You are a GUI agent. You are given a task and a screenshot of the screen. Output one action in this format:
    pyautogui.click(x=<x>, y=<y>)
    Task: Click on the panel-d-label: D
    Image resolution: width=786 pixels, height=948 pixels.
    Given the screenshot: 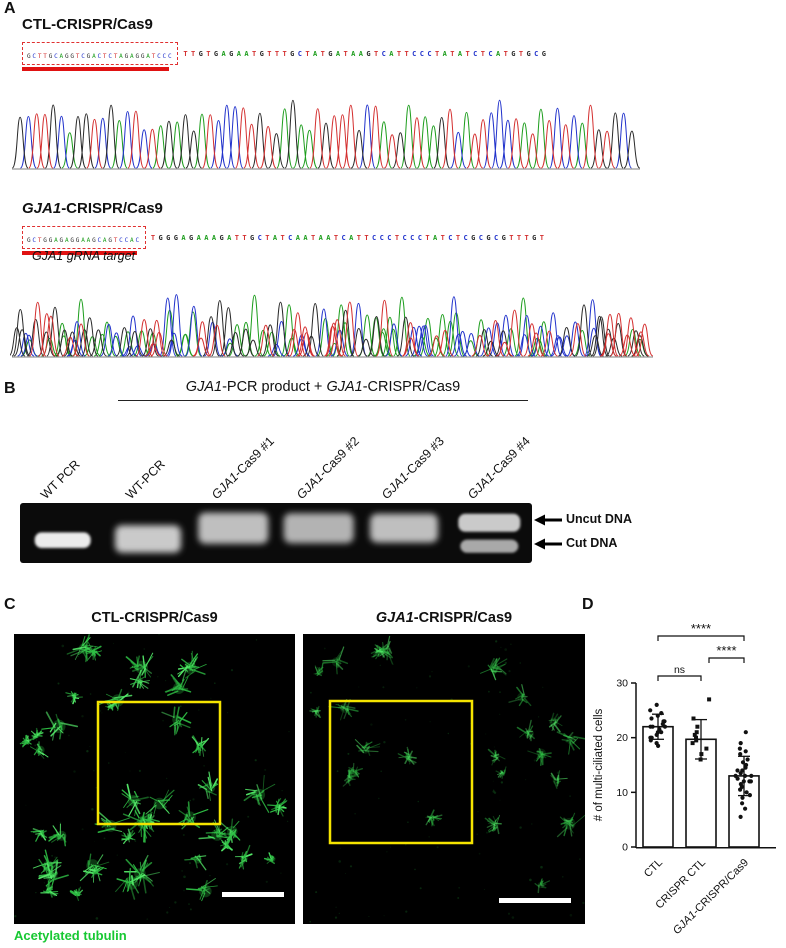 What is the action you would take?
    pyautogui.click(x=588, y=604)
    